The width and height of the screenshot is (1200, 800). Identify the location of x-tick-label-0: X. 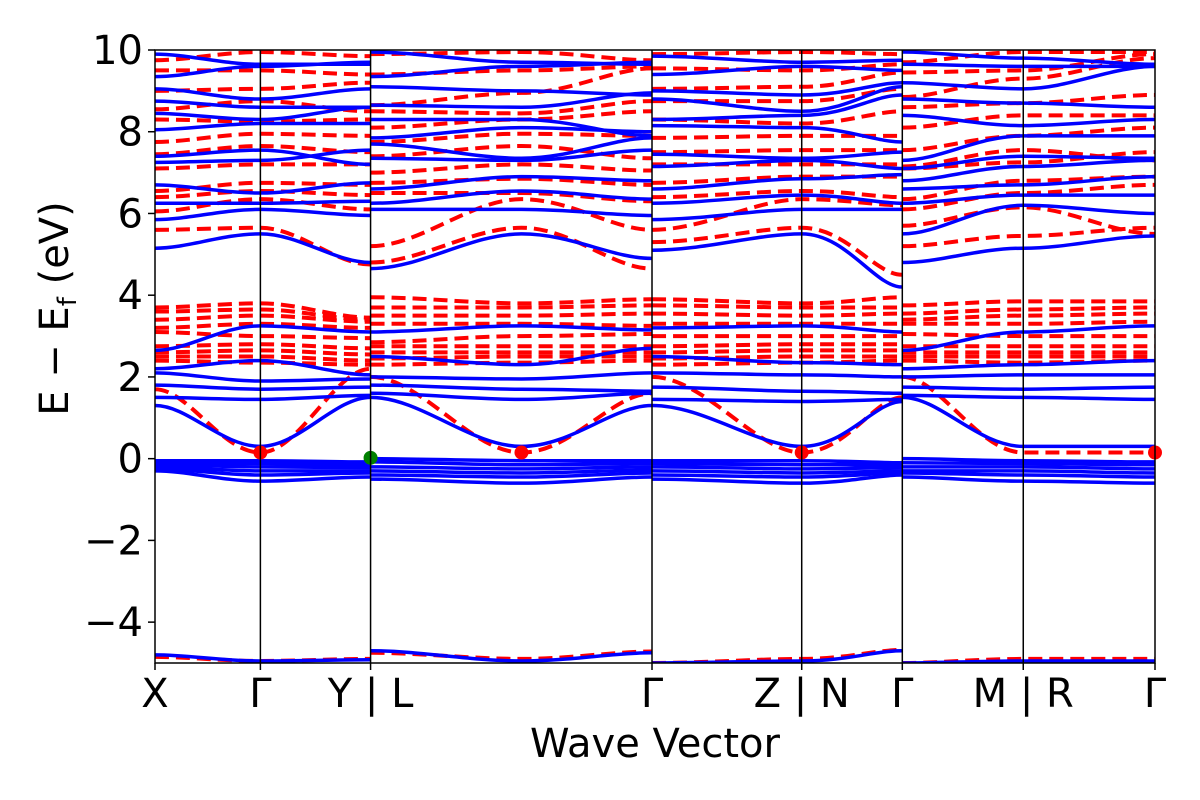
(154, 694).